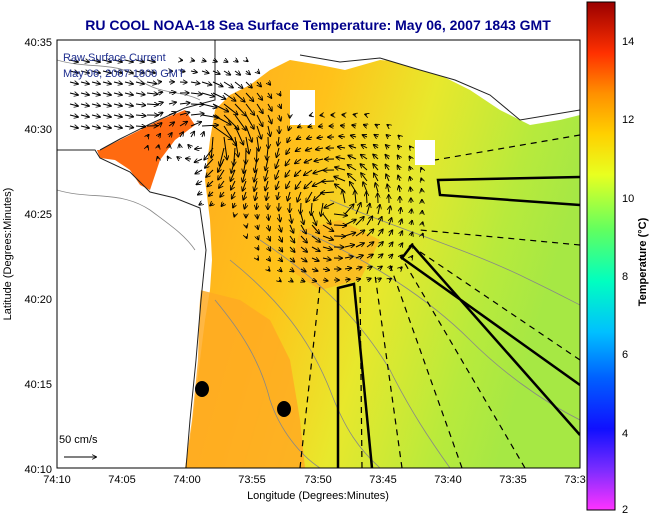  Describe the element at coordinates (625, 434) in the screenshot. I see `colorbar-tick: 4` at that location.